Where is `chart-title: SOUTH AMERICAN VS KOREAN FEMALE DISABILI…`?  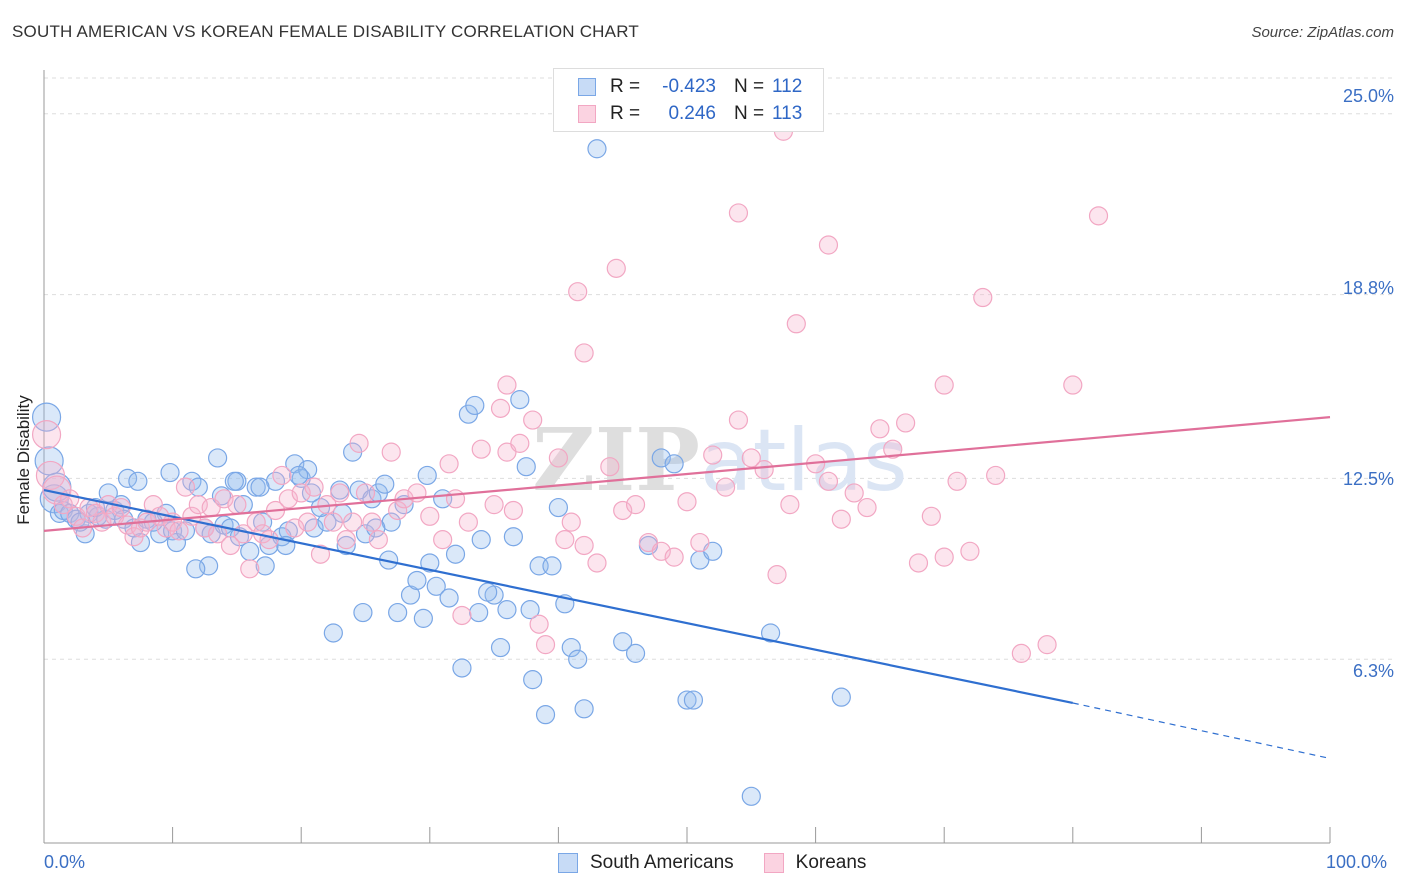 chart-title: SOUTH AMERICAN VS KOREAN FEMALE DISABILI… is located at coordinates (325, 31).